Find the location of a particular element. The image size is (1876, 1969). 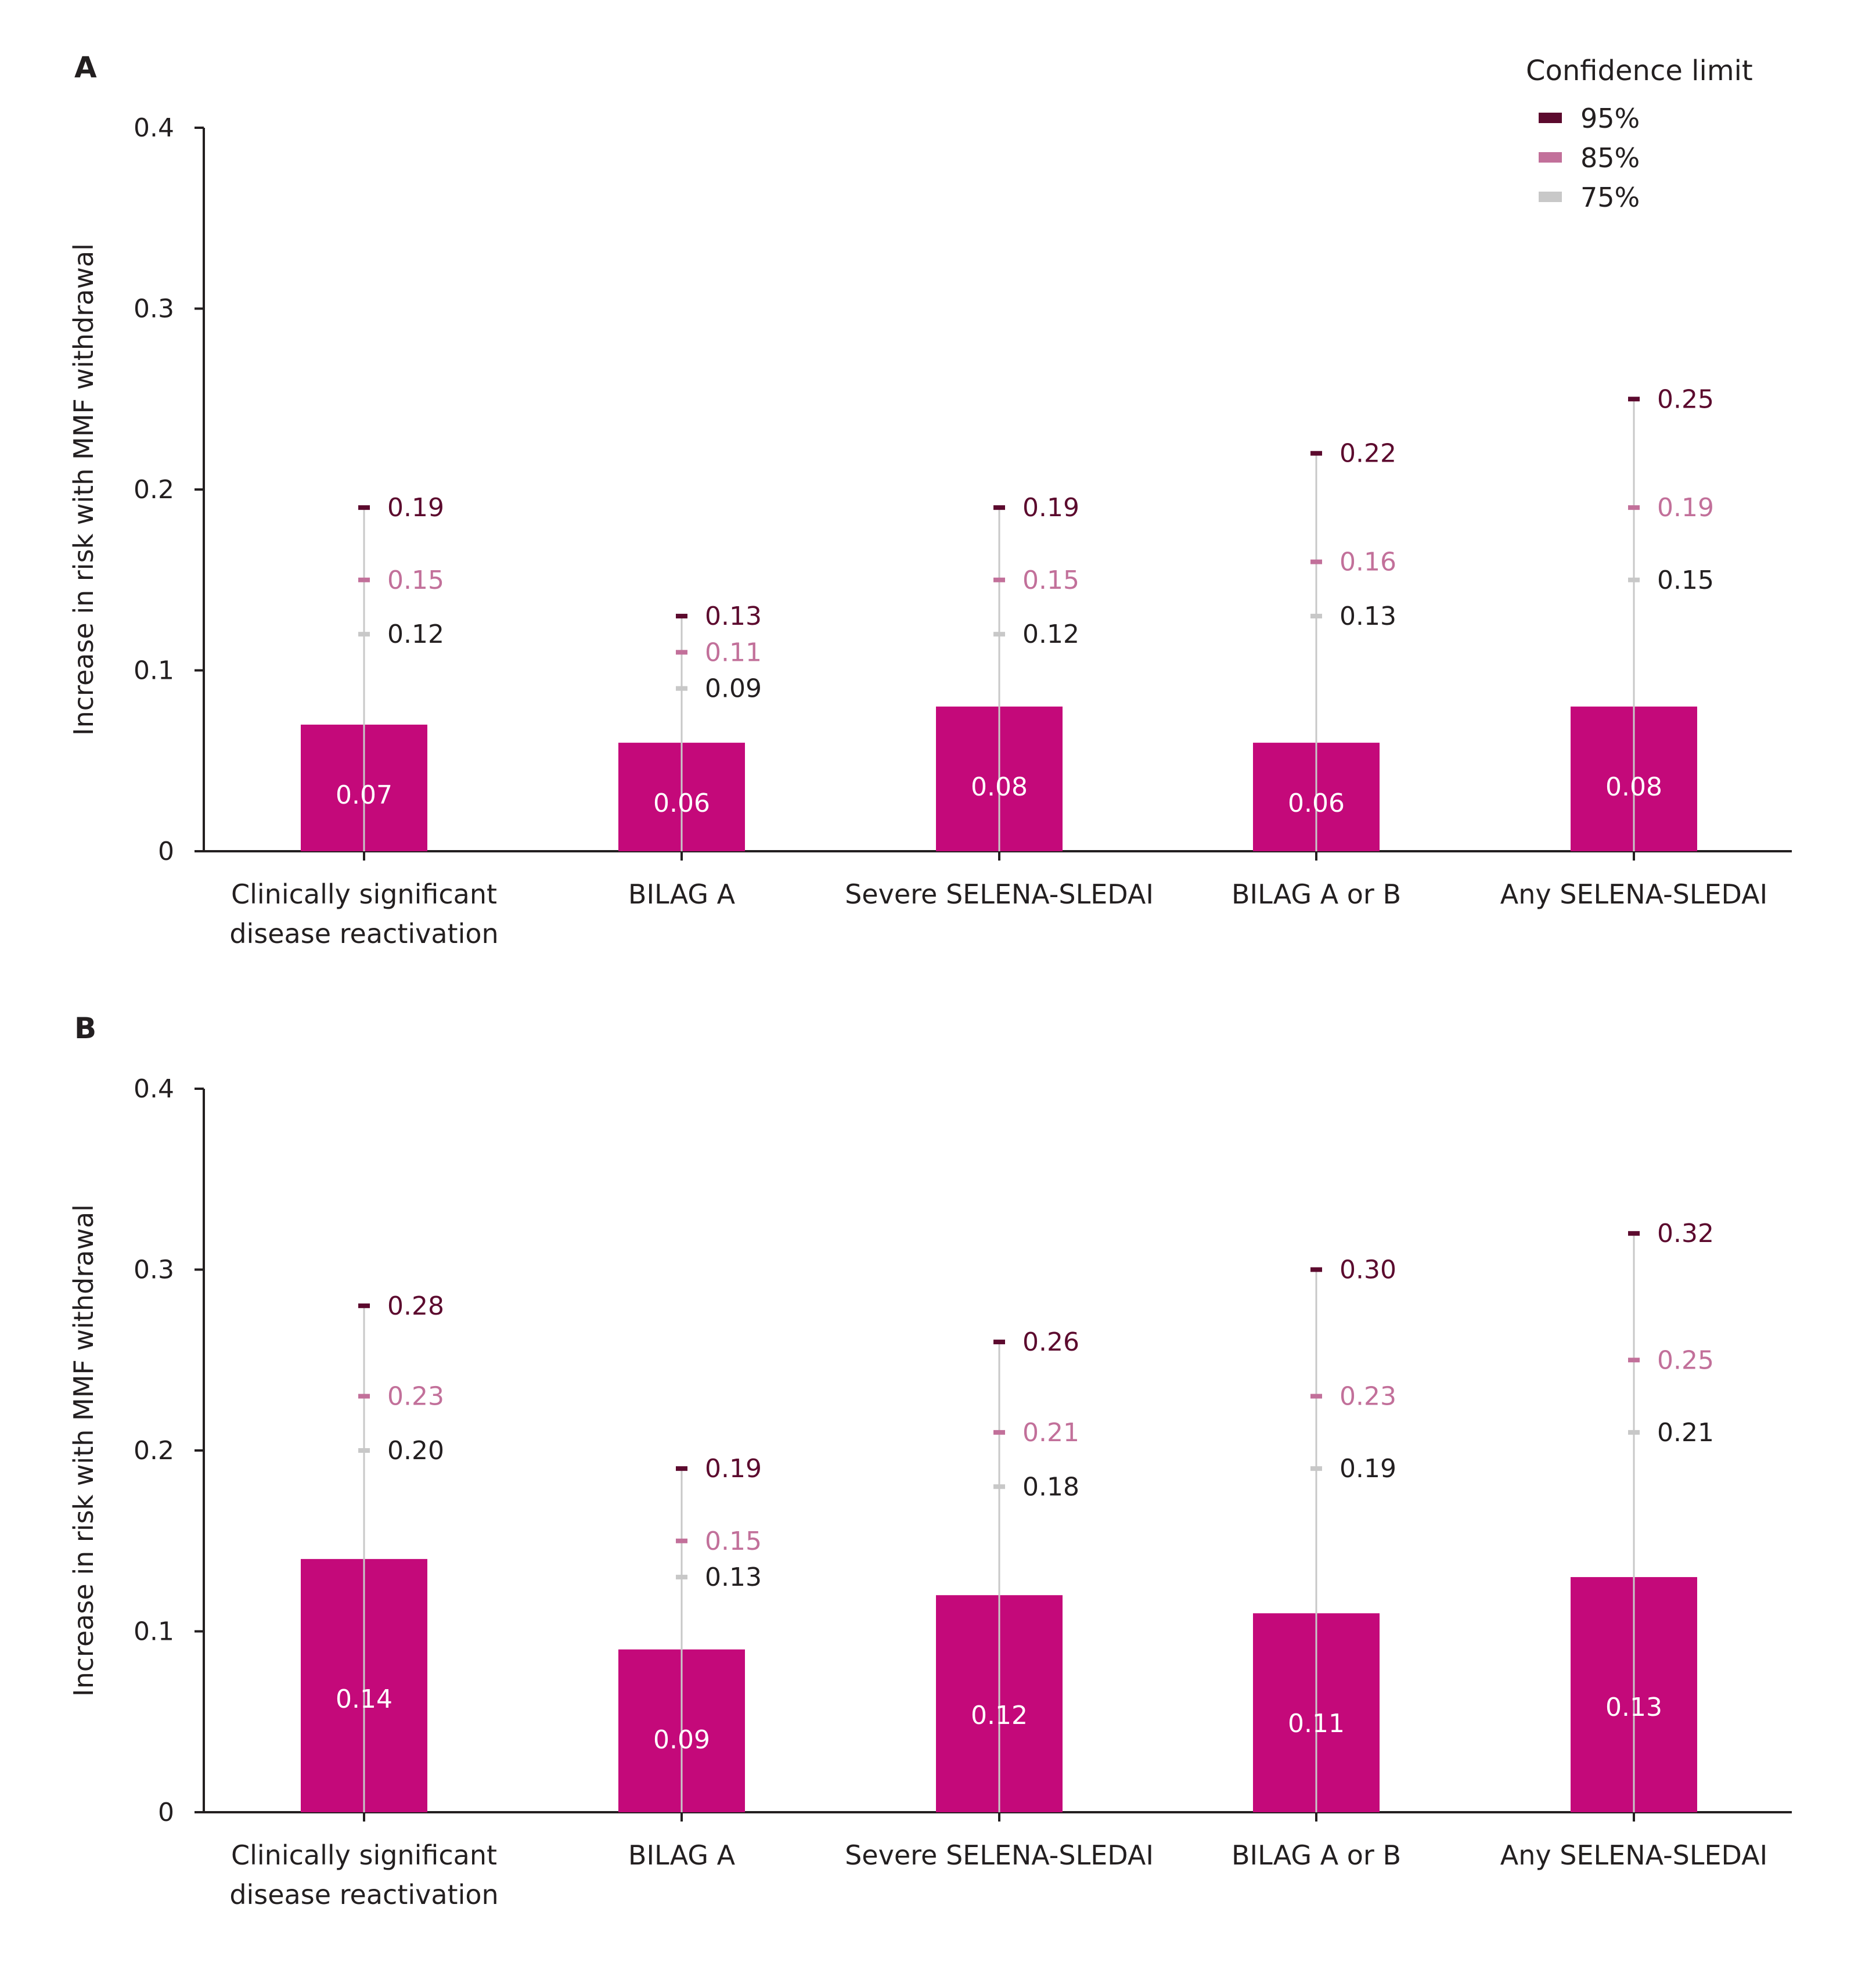

bar-value-label: 0.12 is located at coordinates (999, 1715).